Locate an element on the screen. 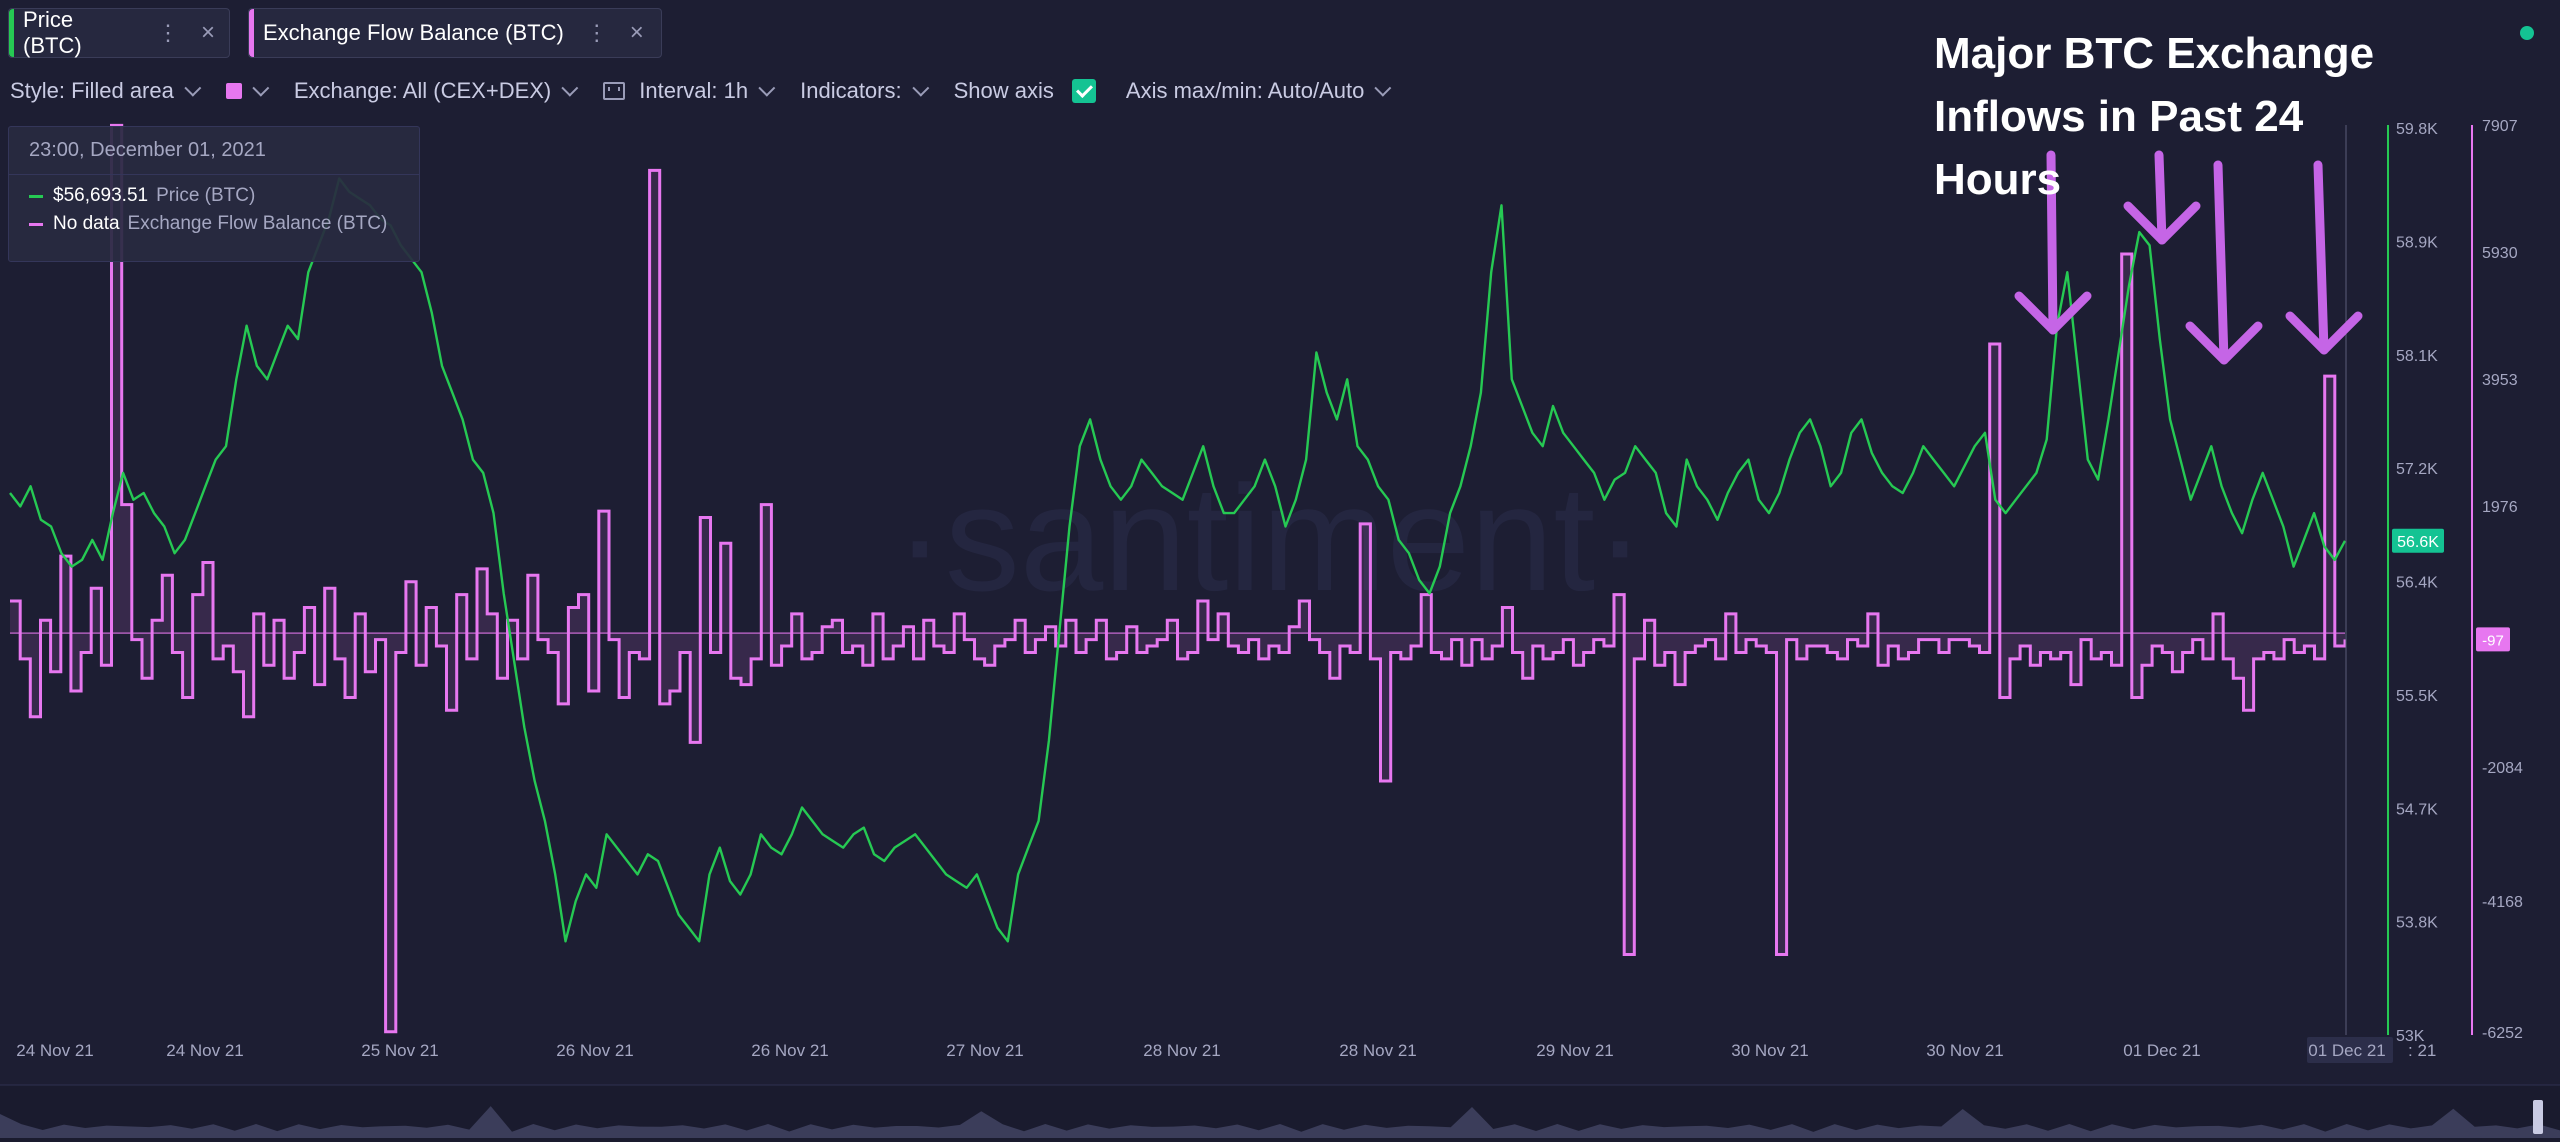 This screenshot has height=1142, width=2560. interval-dropdown: Interval: 1h is located at coordinates (689, 91).